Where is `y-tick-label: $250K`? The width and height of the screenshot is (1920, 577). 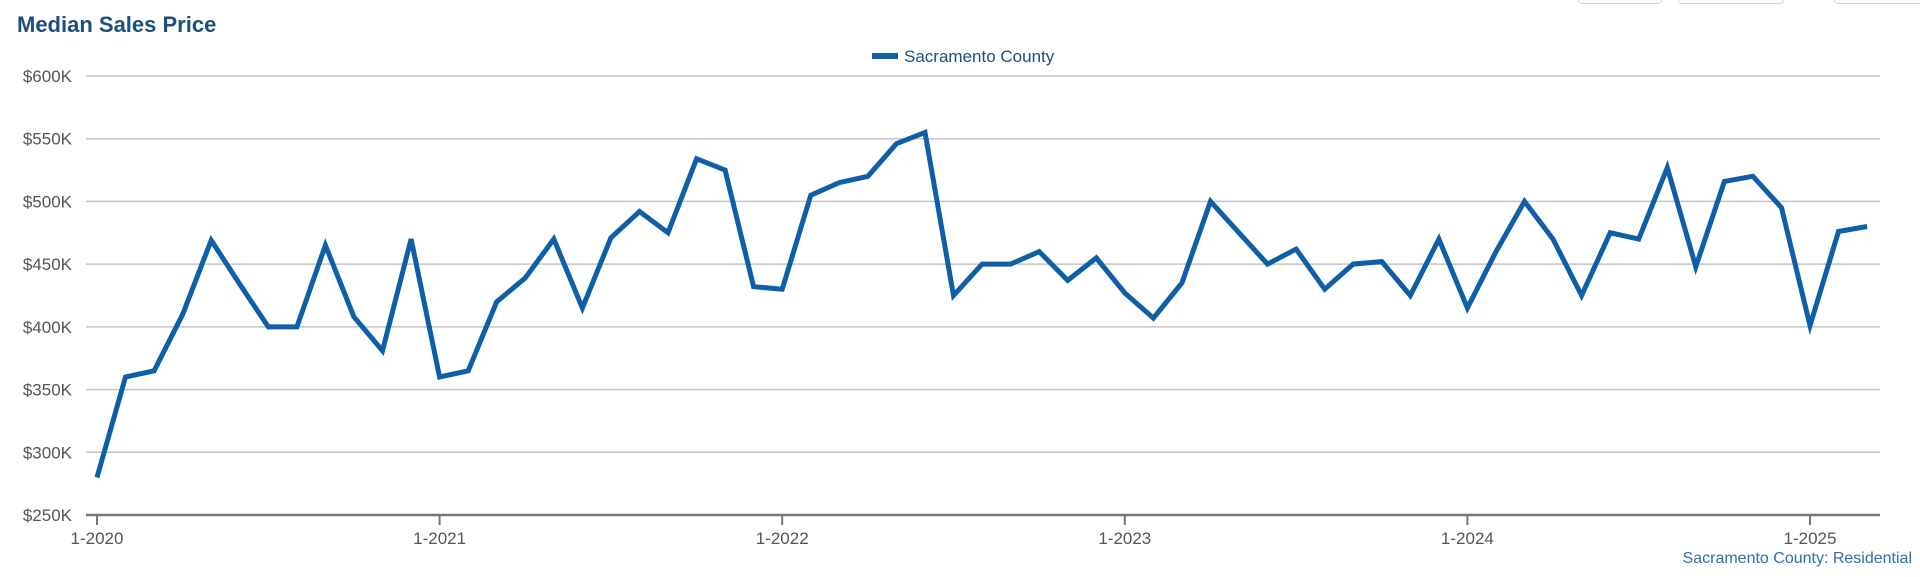 y-tick-label: $250K is located at coordinates (48, 515).